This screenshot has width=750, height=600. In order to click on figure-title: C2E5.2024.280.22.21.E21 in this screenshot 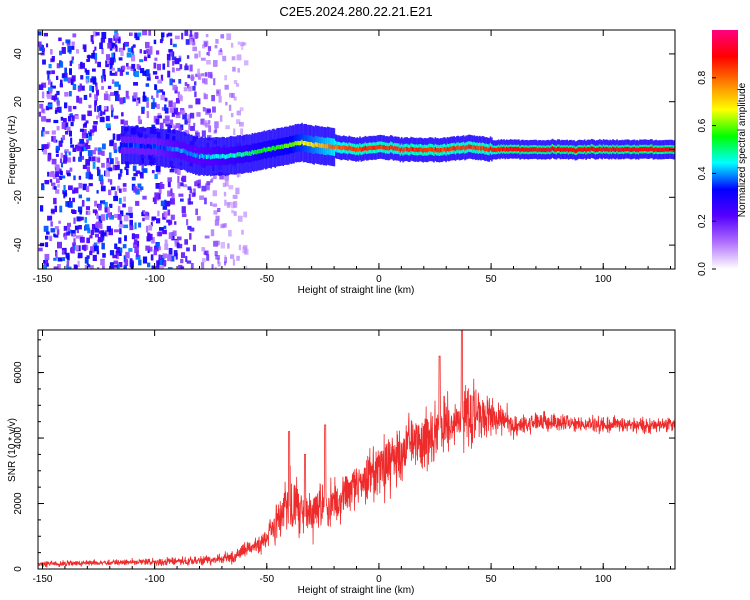, I will do `click(355, 11)`.